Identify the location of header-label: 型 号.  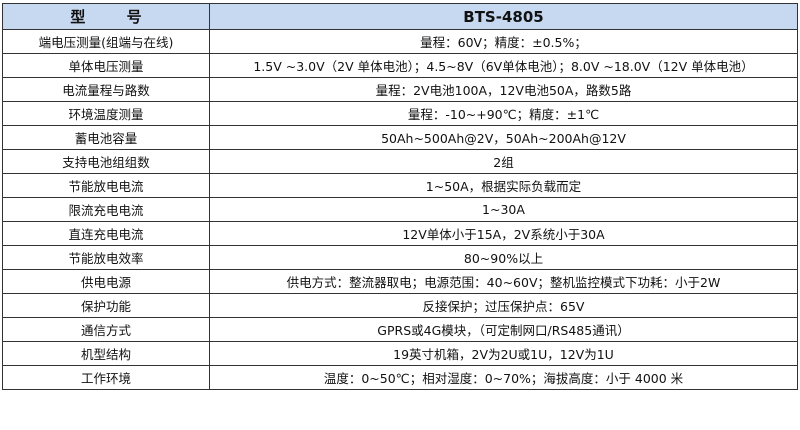
(106, 16).